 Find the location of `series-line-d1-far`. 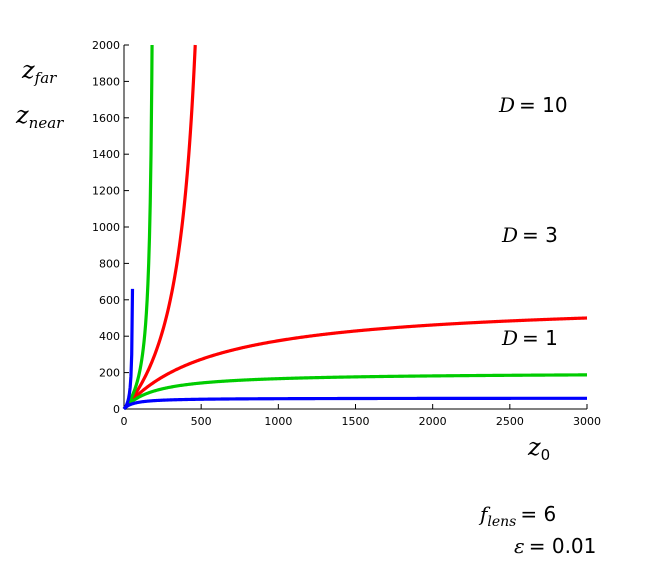

series-line-d1-far is located at coordinates (159, 227).